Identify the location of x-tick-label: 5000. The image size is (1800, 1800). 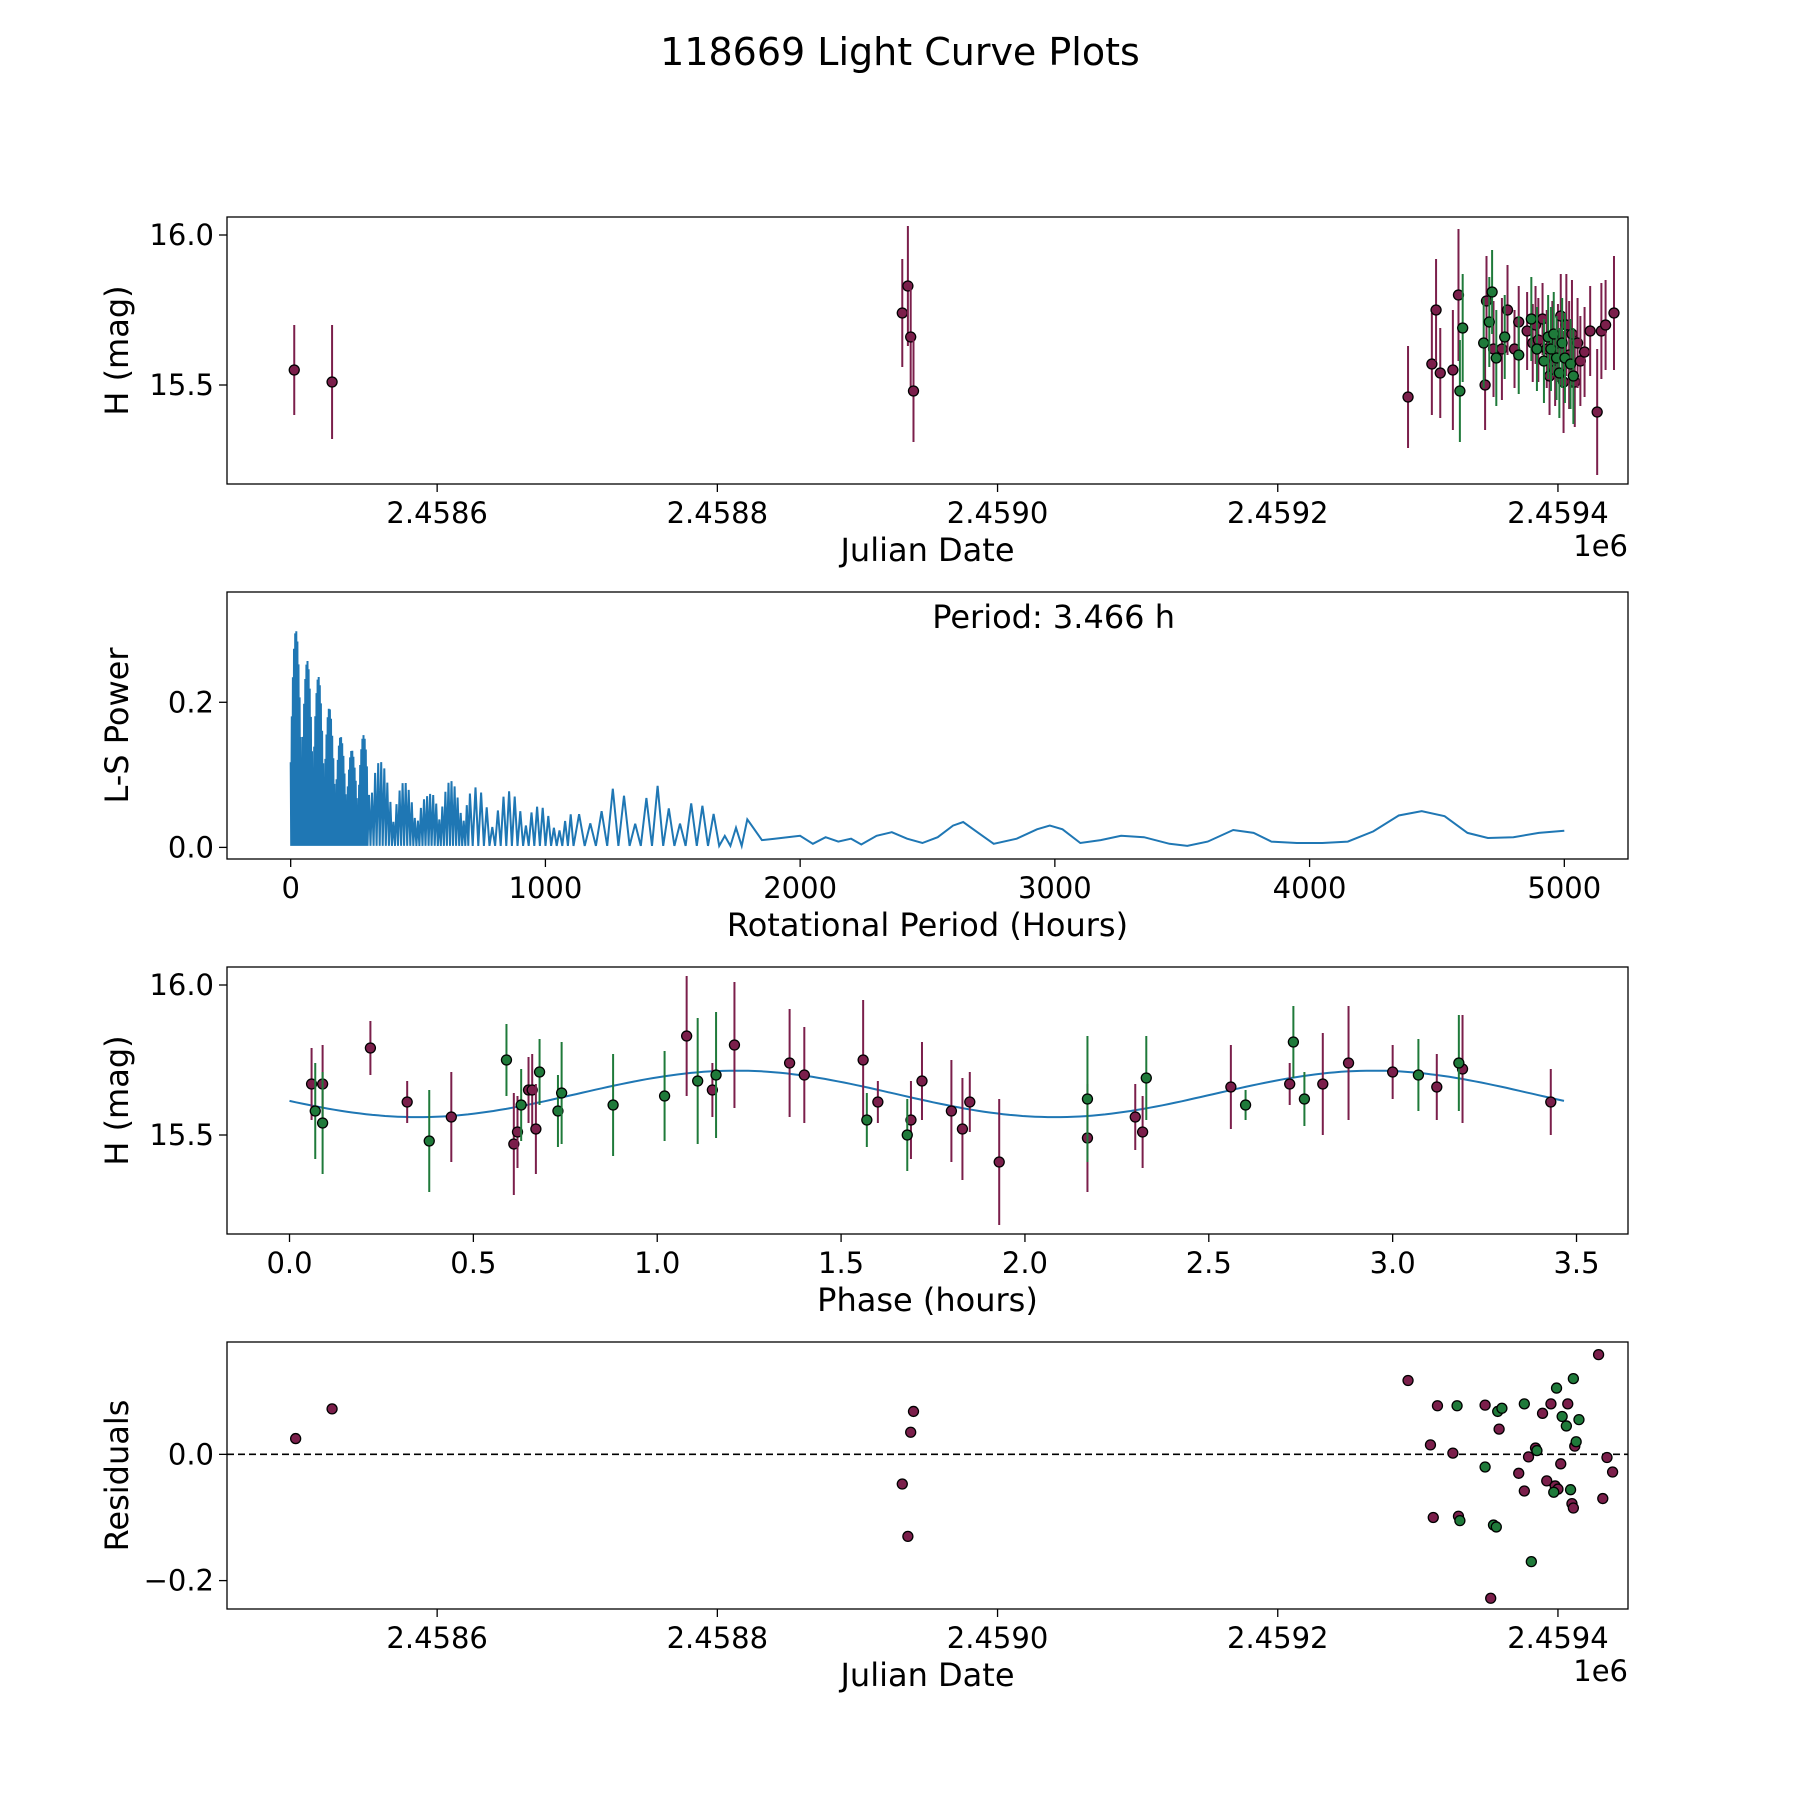
(1564, 888).